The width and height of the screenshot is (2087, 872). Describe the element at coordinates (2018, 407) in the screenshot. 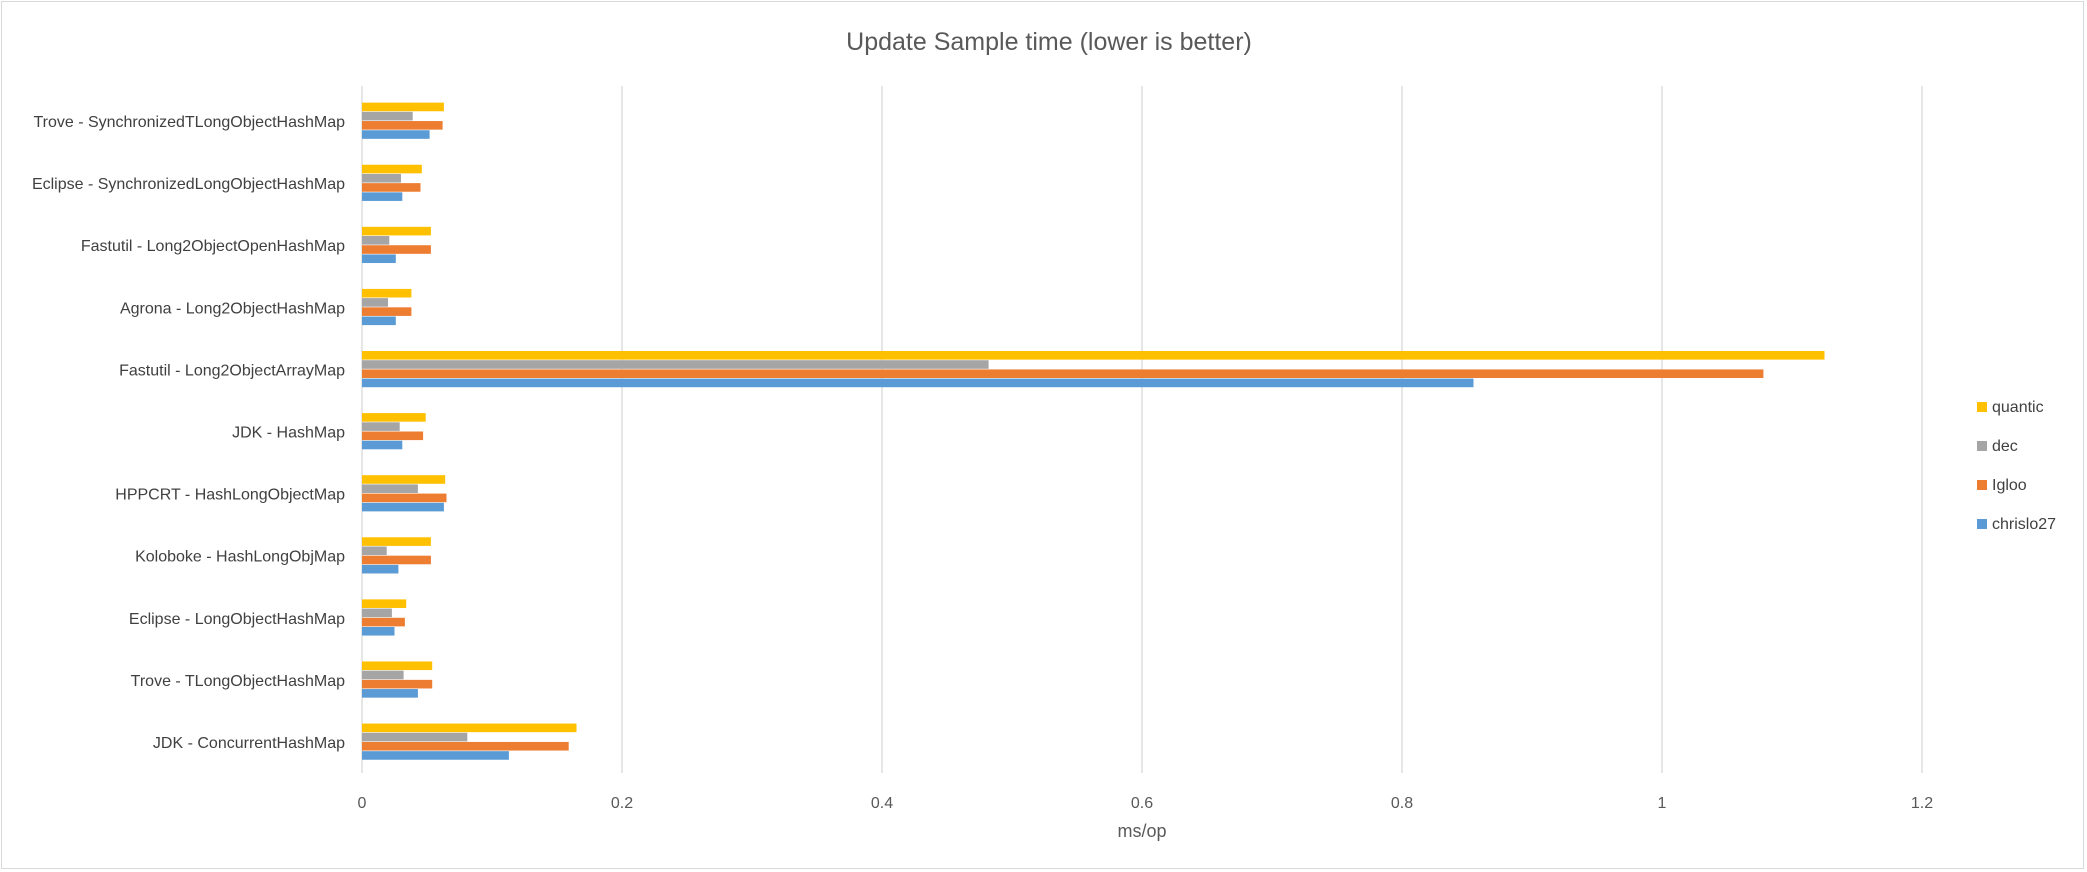

I see `legend-label: quantic` at that location.